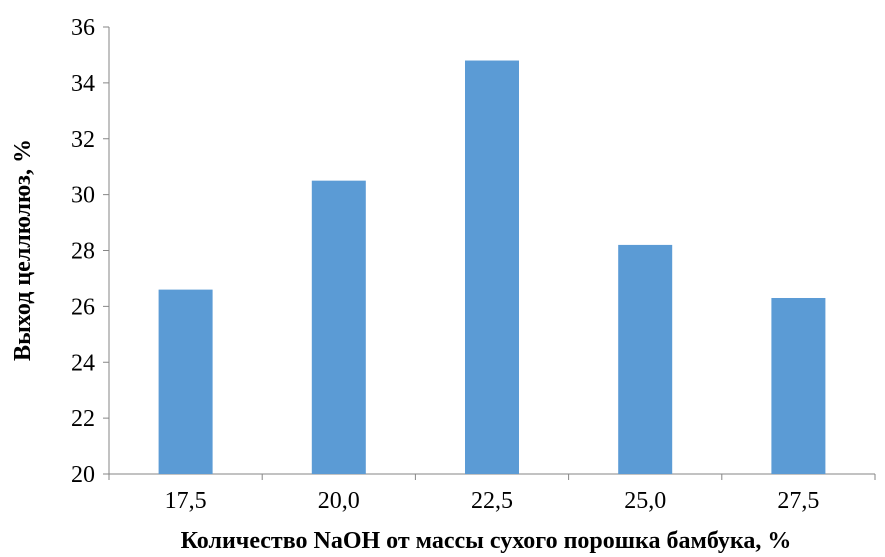 The width and height of the screenshot is (885, 557). Describe the element at coordinates (492, 501) in the screenshot. I see `x-tick-label: 22,5` at that location.